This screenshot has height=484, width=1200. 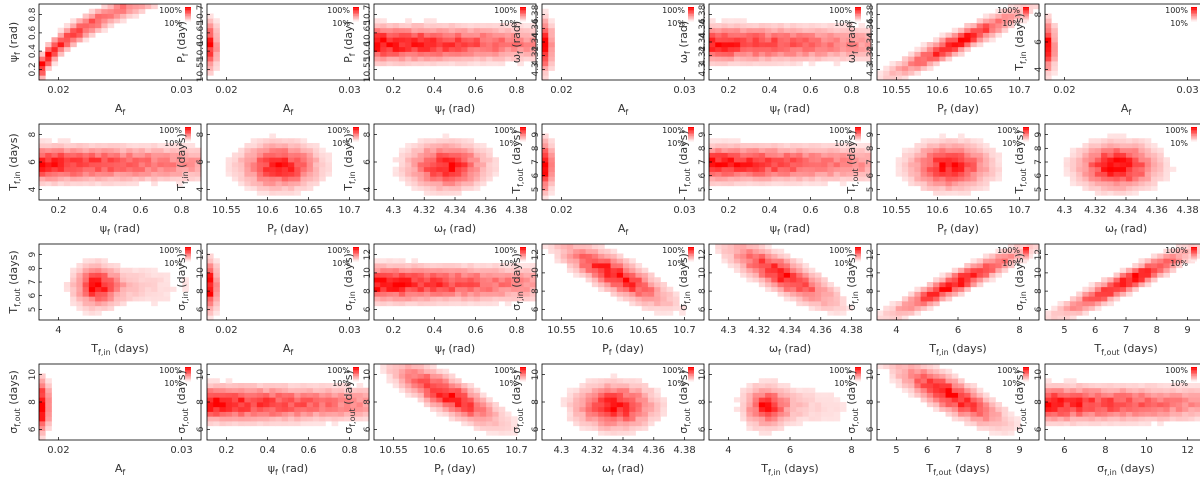 I want to click on x-tick-label: 0.4, so click(x=435, y=90).